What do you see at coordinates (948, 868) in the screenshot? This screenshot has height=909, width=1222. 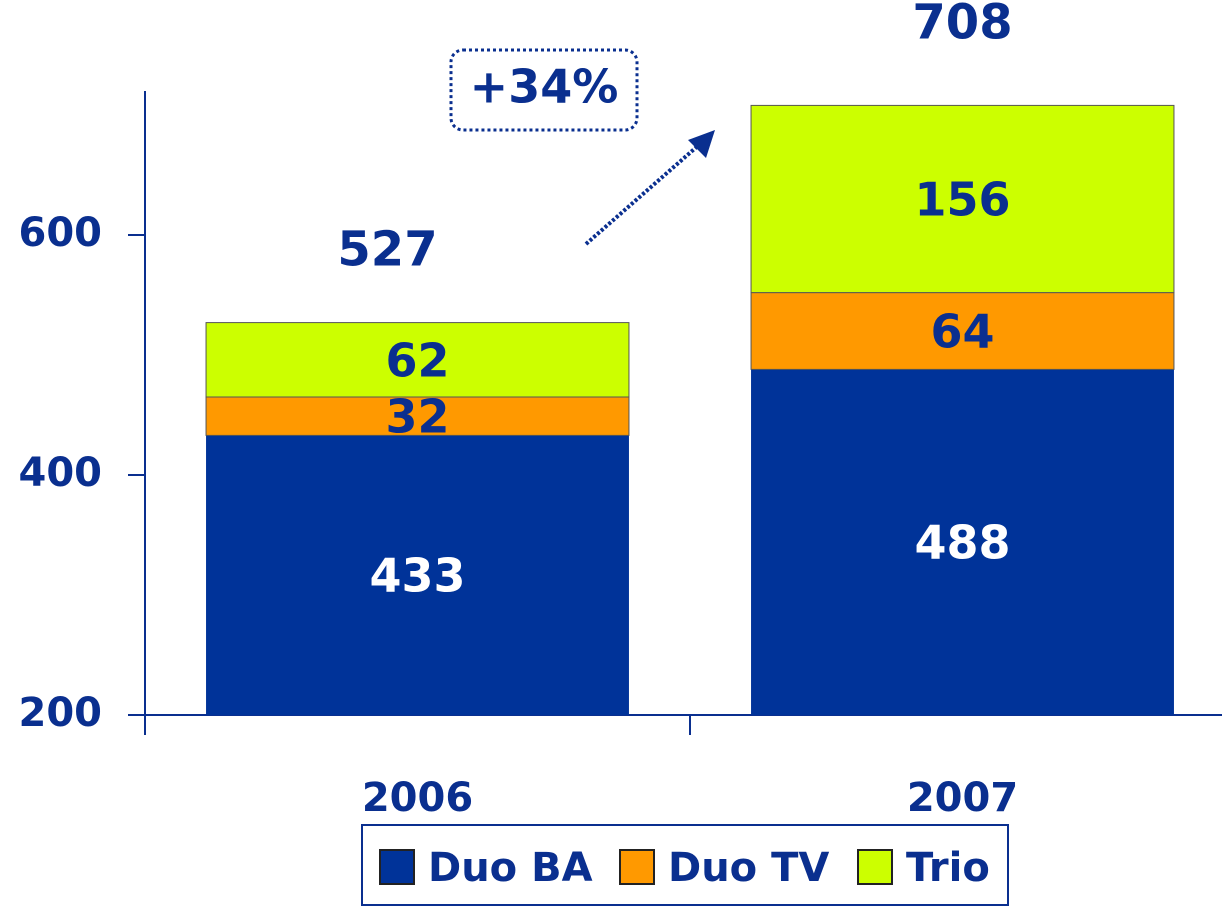 I see `legend-label: Trio` at bounding box center [948, 868].